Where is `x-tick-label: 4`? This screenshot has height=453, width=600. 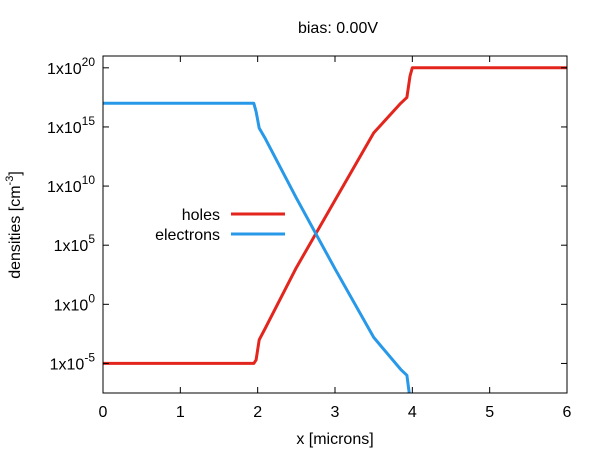 x-tick-label: 4 is located at coordinates (412, 412).